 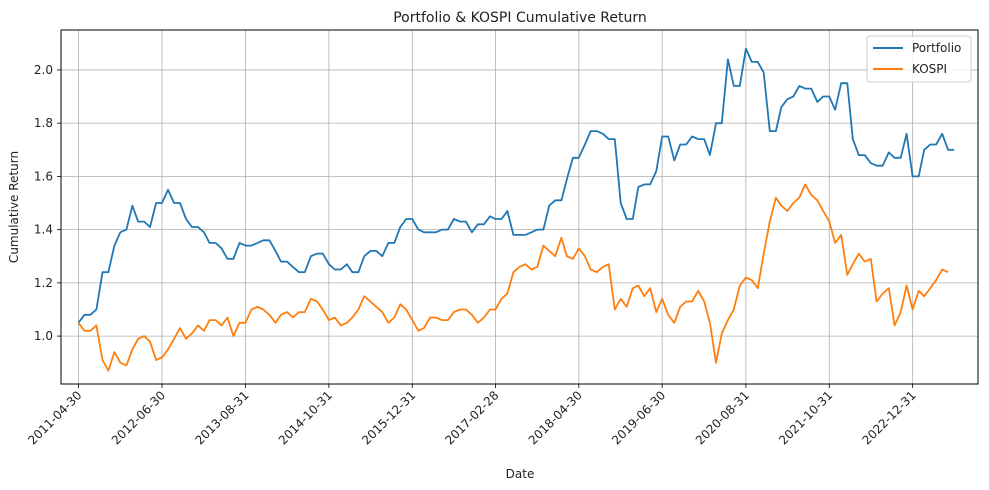 I want to click on x-tick-label: 2015-12-31, so click(x=388, y=417).